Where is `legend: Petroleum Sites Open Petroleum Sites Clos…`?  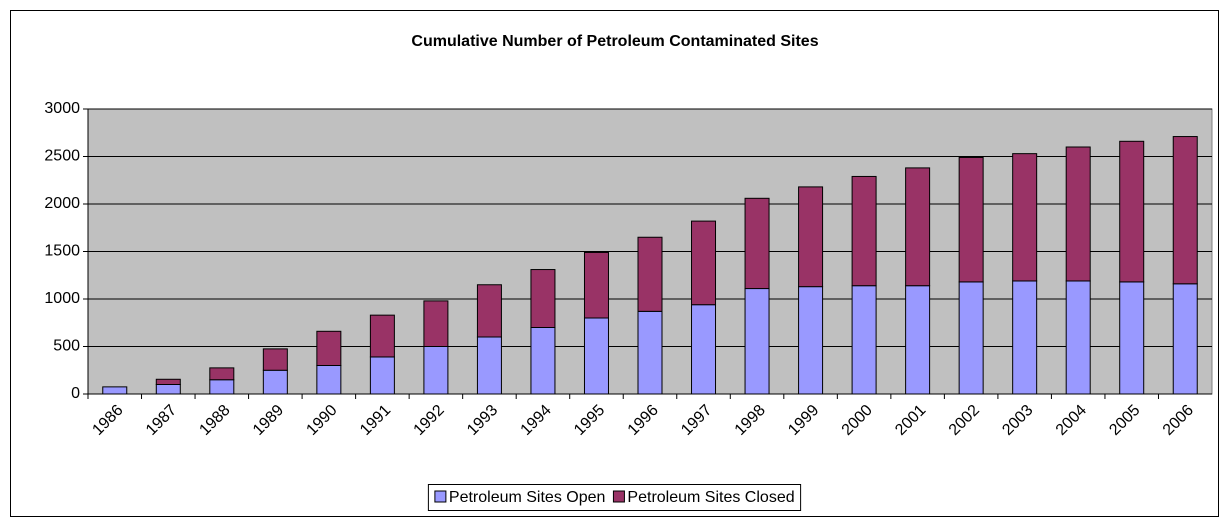
legend: Petroleum Sites Open Petroleum Sites Clos… is located at coordinates (614, 497).